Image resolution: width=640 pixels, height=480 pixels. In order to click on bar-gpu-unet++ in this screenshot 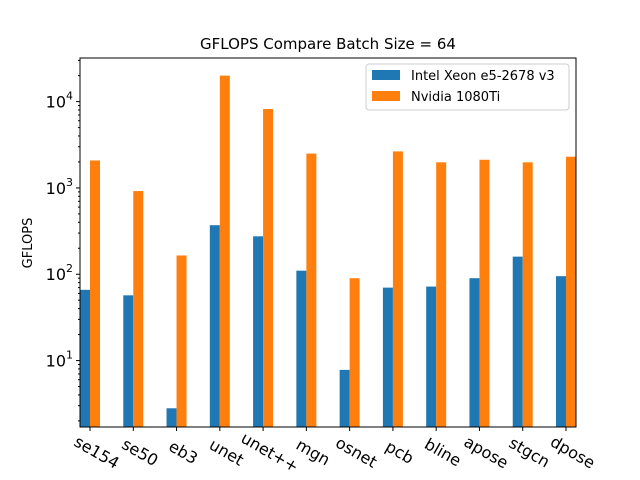, I will do `click(268, 268)`.